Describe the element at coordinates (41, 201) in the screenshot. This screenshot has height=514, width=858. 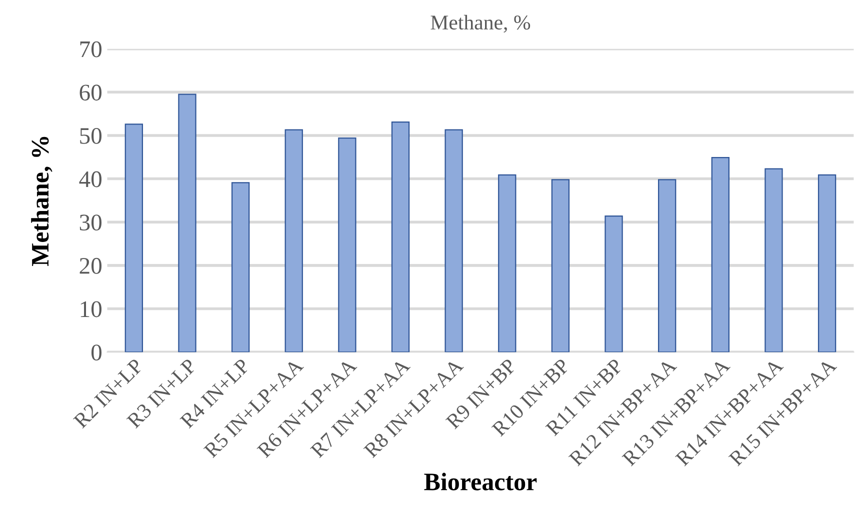
I see `y-axis-title: Methane, %` at that location.